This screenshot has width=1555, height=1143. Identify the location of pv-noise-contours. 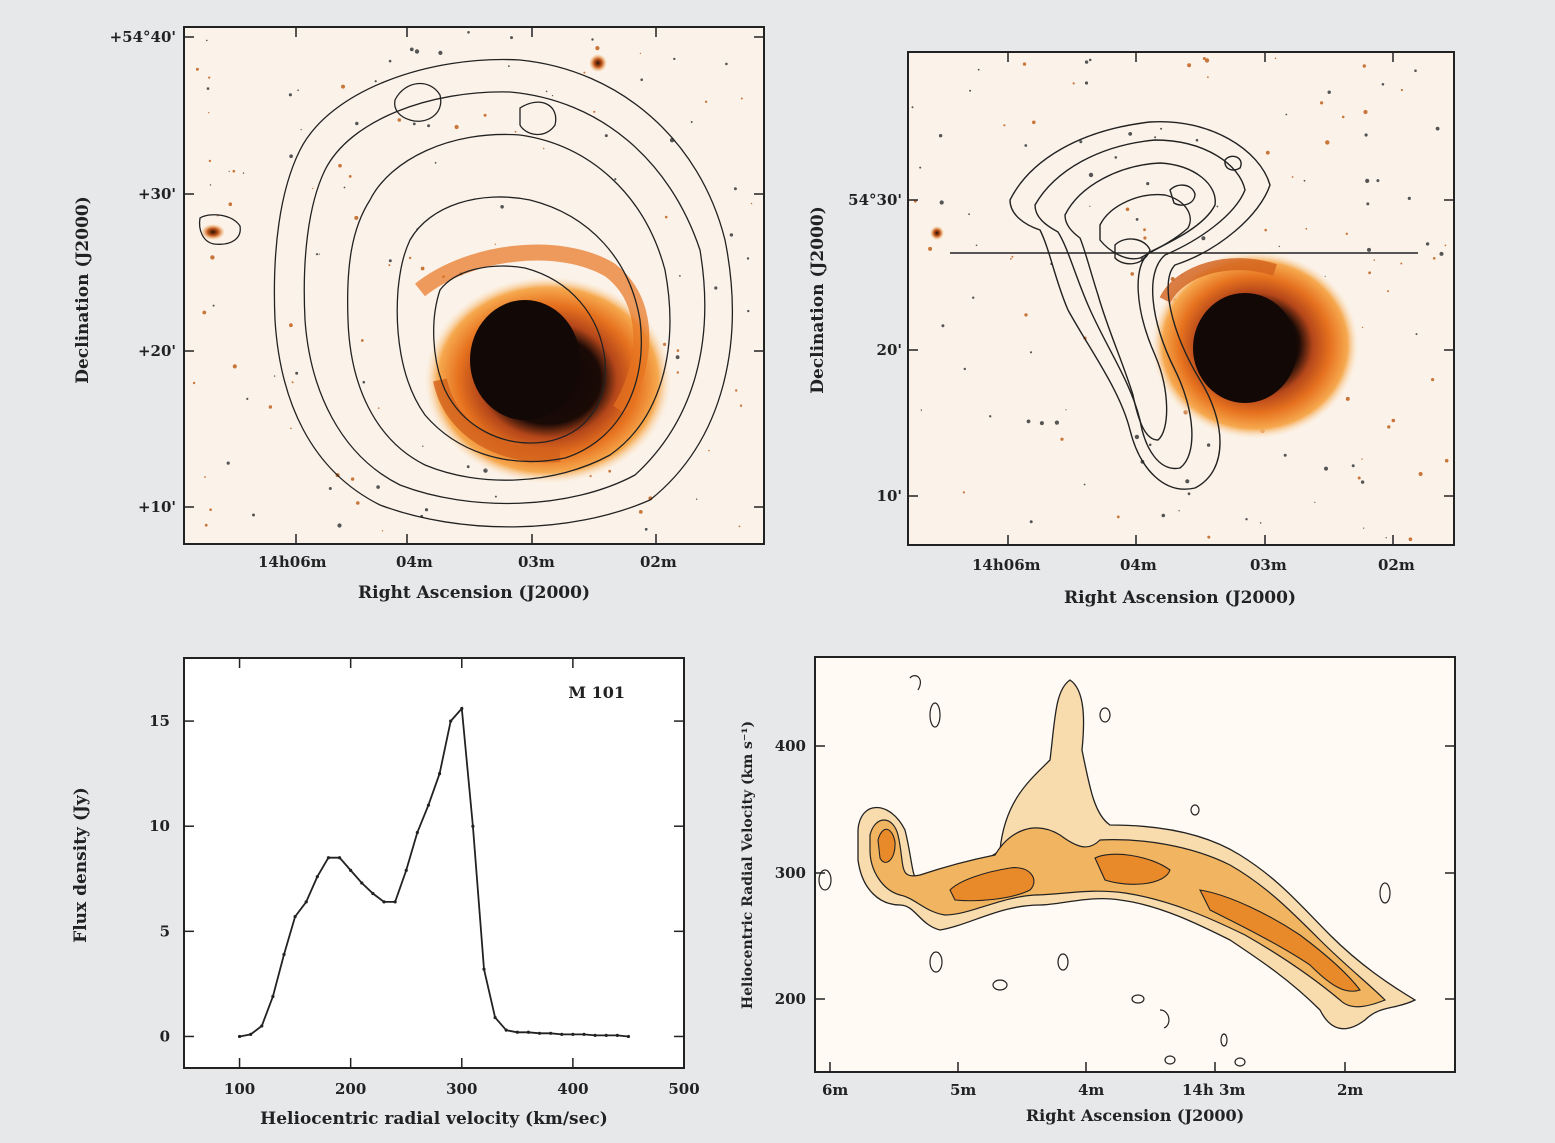
(1104, 871).